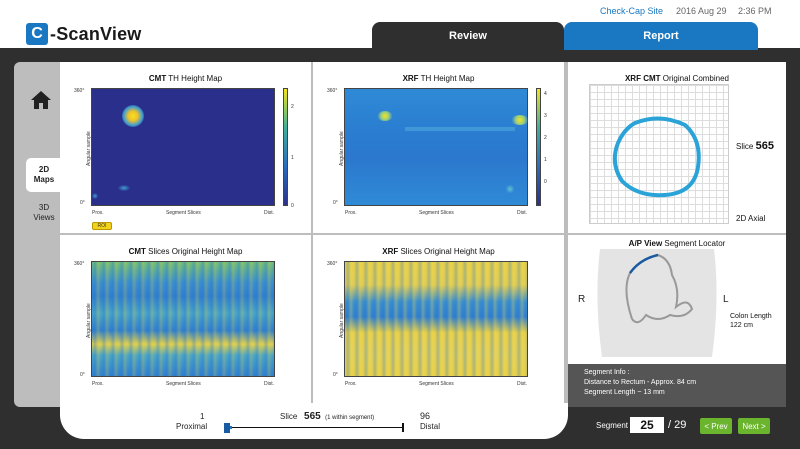  Describe the element at coordinates (438, 251) in the screenshot. I see `panel-title: XRF Slices Original Height Map` at that location.